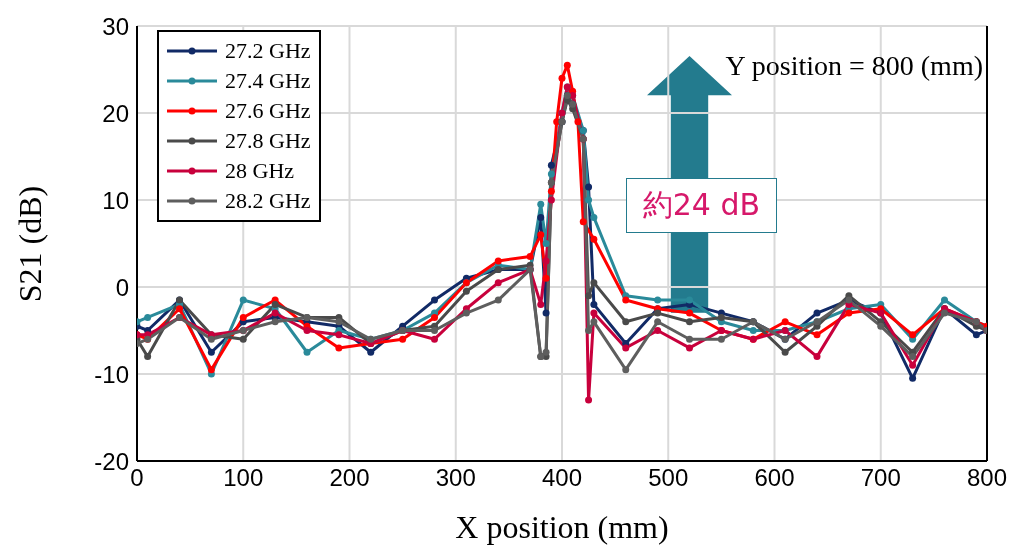 The width and height of the screenshot is (1021, 559). Describe the element at coordinates (115, 26) in the screenshot. I see `y-tick-label: 30` at that location.